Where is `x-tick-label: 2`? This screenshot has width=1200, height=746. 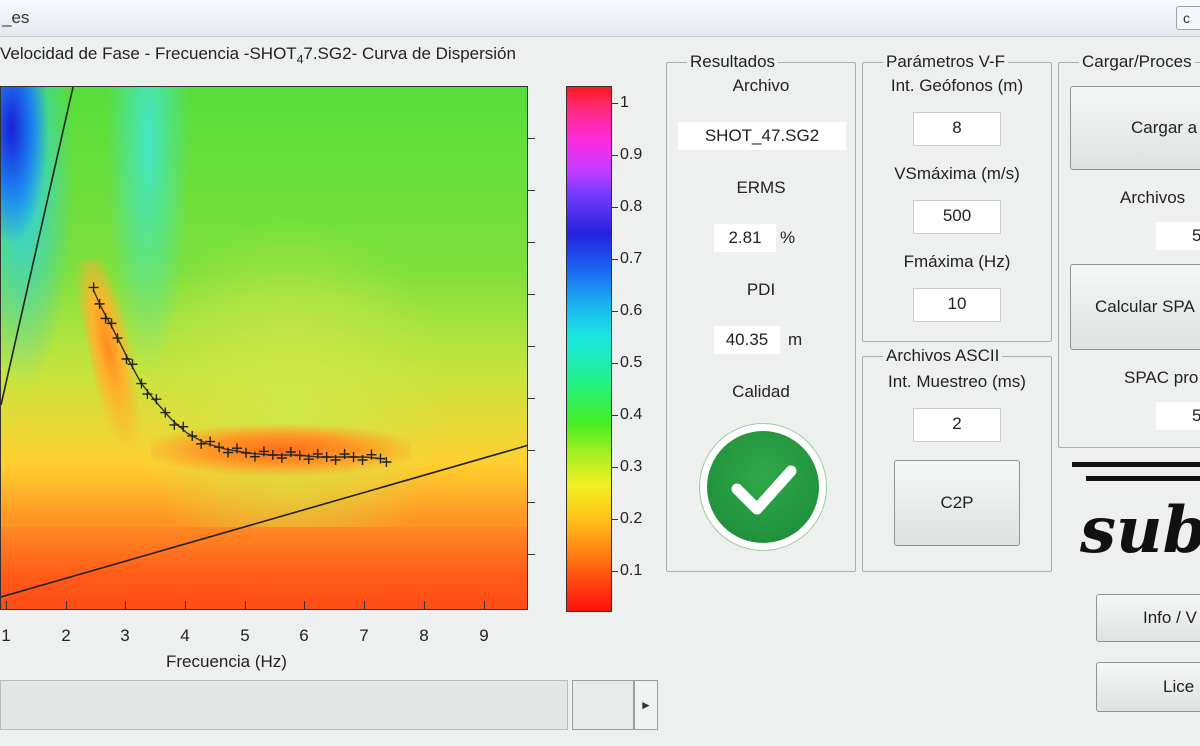
x-tick-label: 2 is located at coordinates (66, 635).